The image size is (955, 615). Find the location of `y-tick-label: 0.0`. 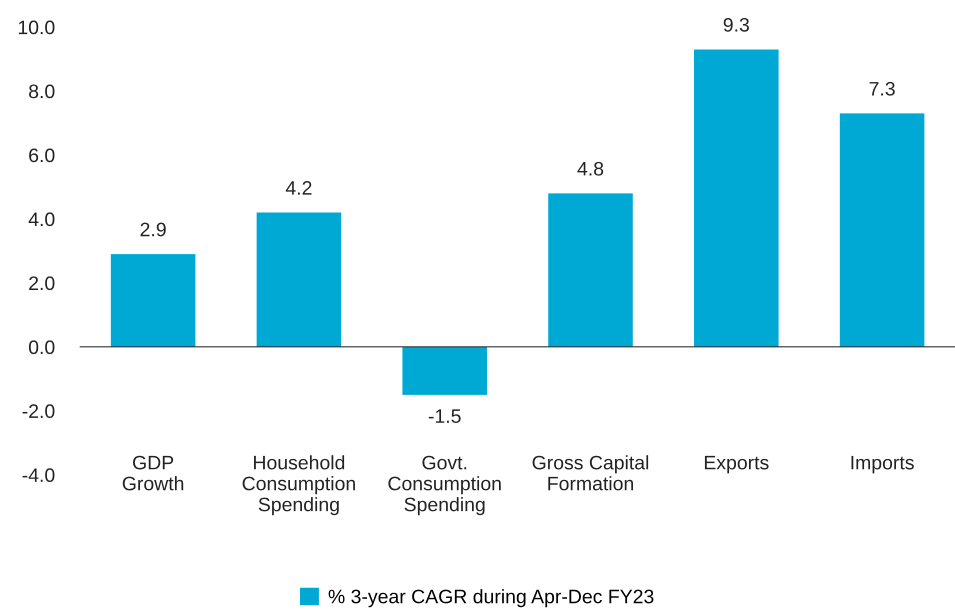

y-tick-label: 0.0 is located at coordinates (41, 347).